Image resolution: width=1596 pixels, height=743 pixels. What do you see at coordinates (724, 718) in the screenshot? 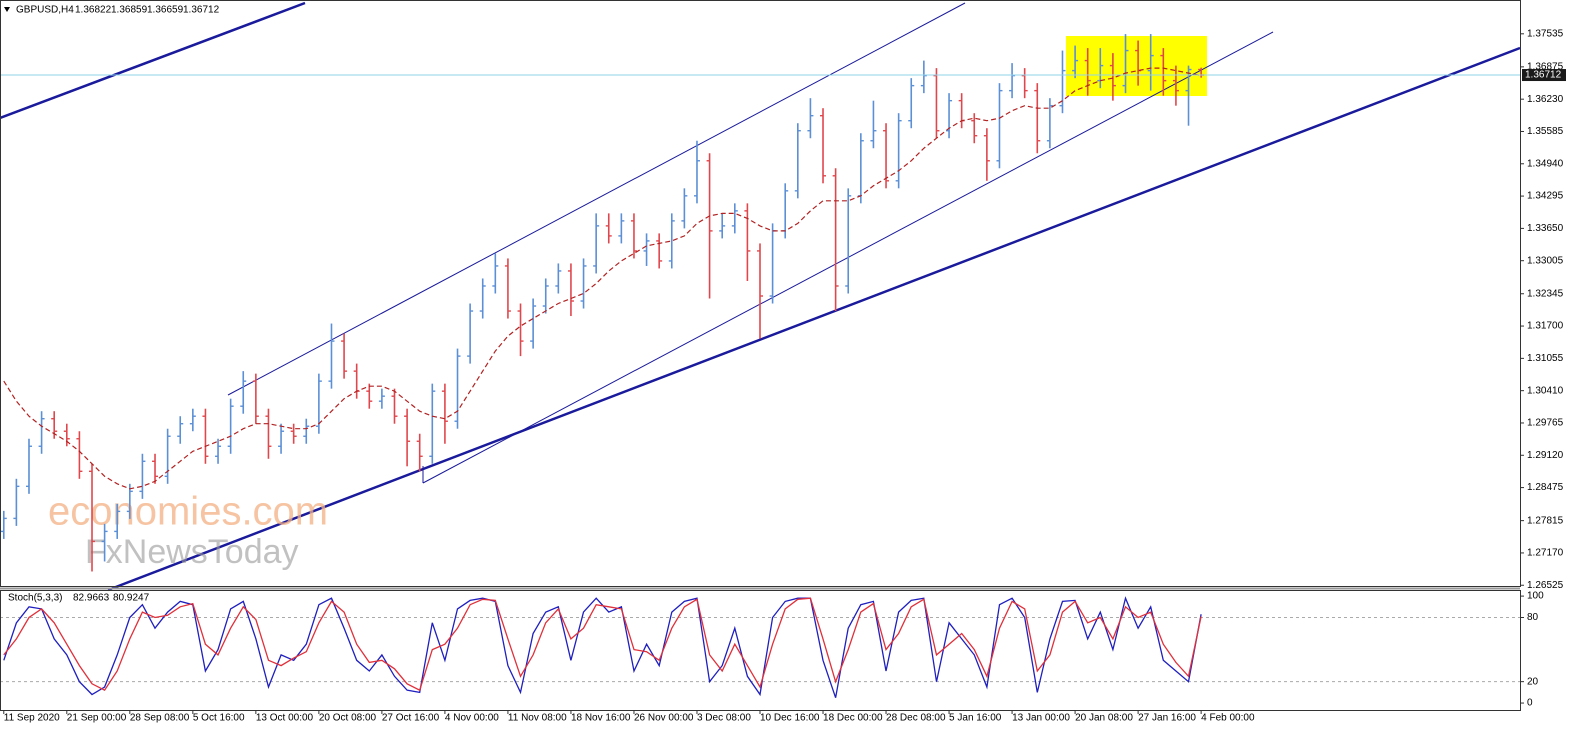
I see `x-tick-label: 3 Dec 08:00` at bounding box center [724, 718].